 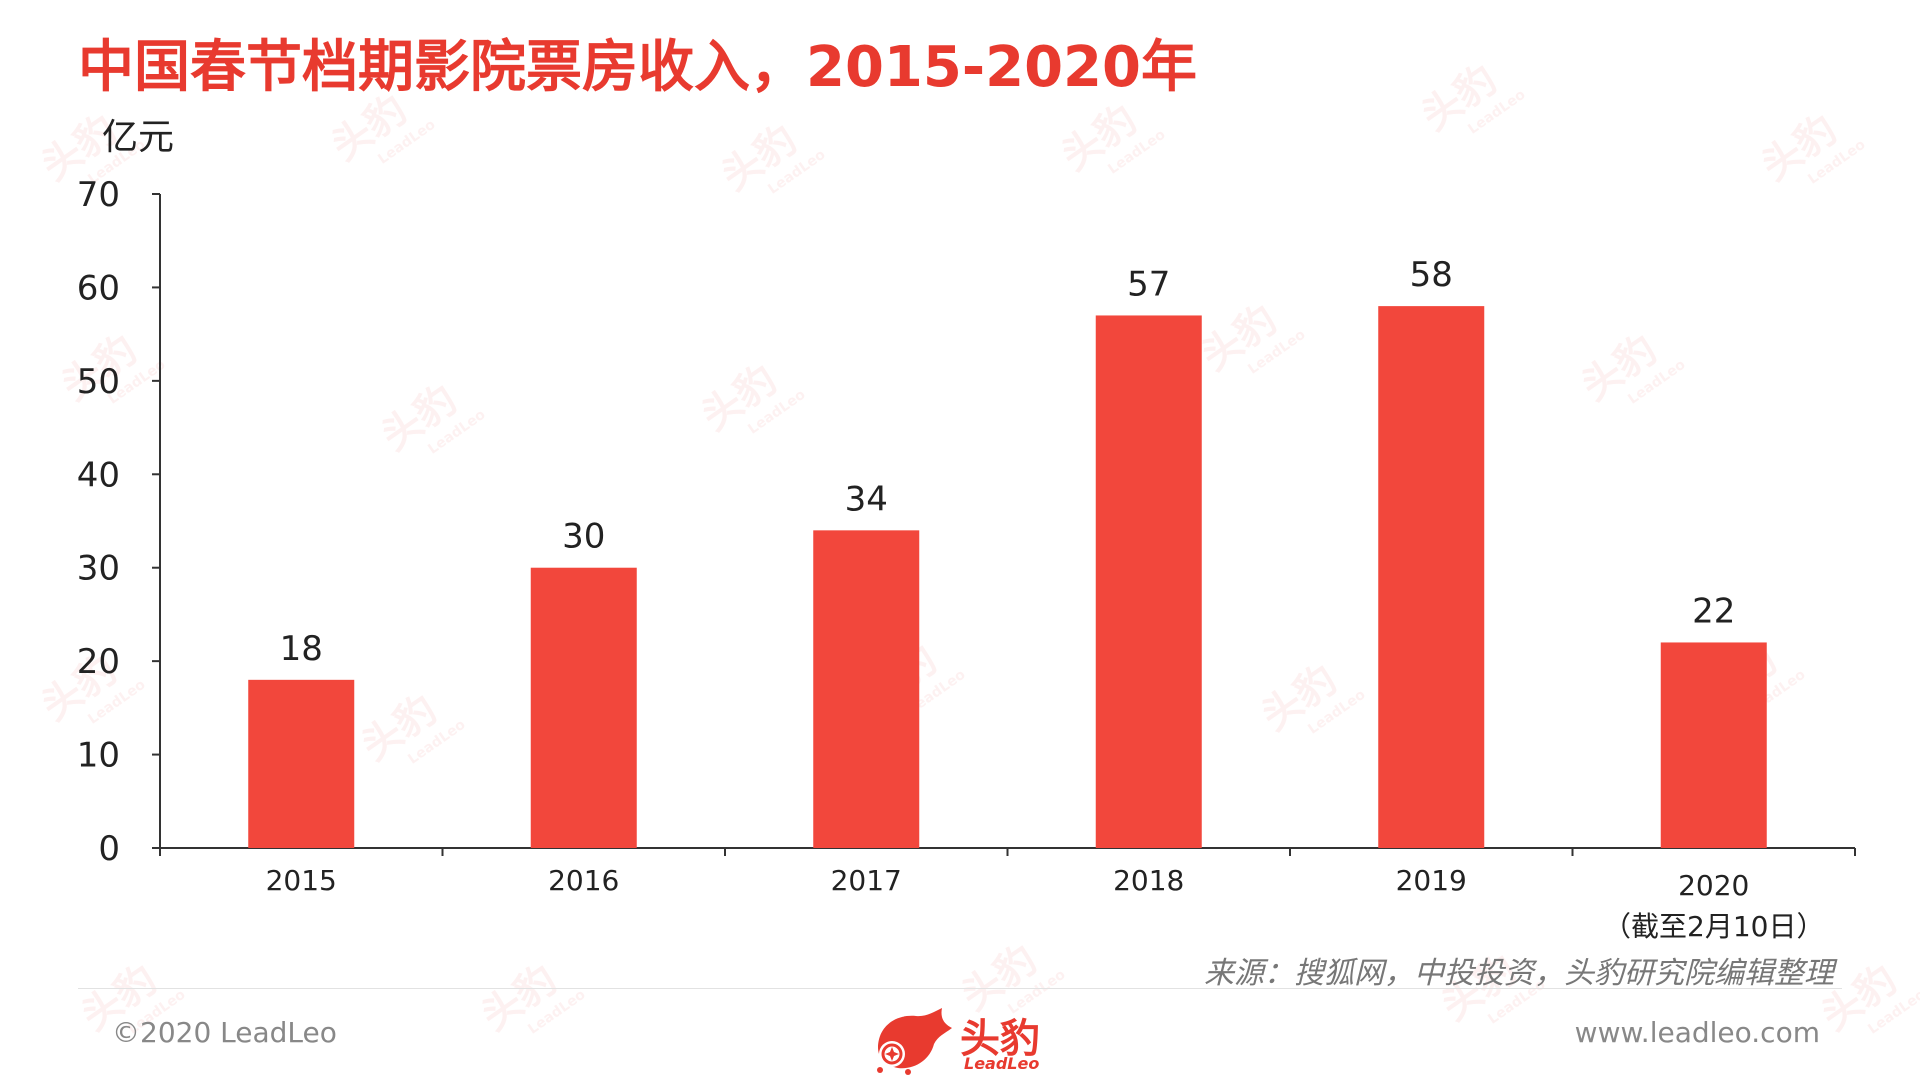 I want to click on data-label: 22, so click(x=1713, y=611).